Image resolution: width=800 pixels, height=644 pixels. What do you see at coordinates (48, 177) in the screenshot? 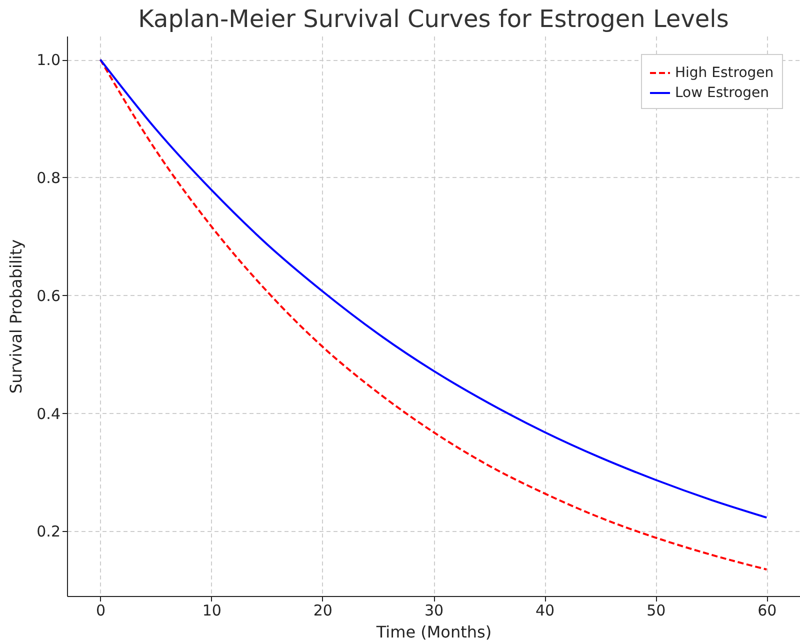
I see `y-tick-label: 0.8` at bounding box center [48, 177].